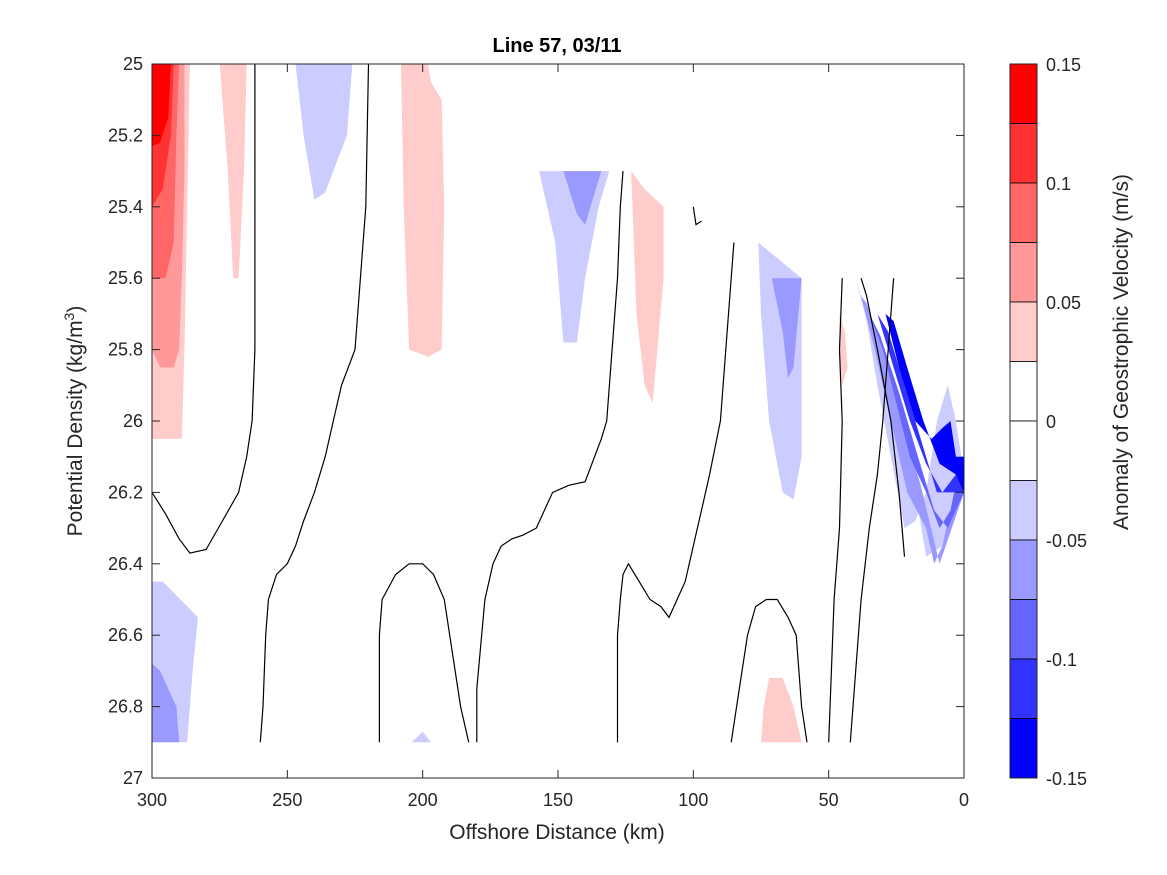  I want to click on y-tick-label: 25, so click(133, 64).